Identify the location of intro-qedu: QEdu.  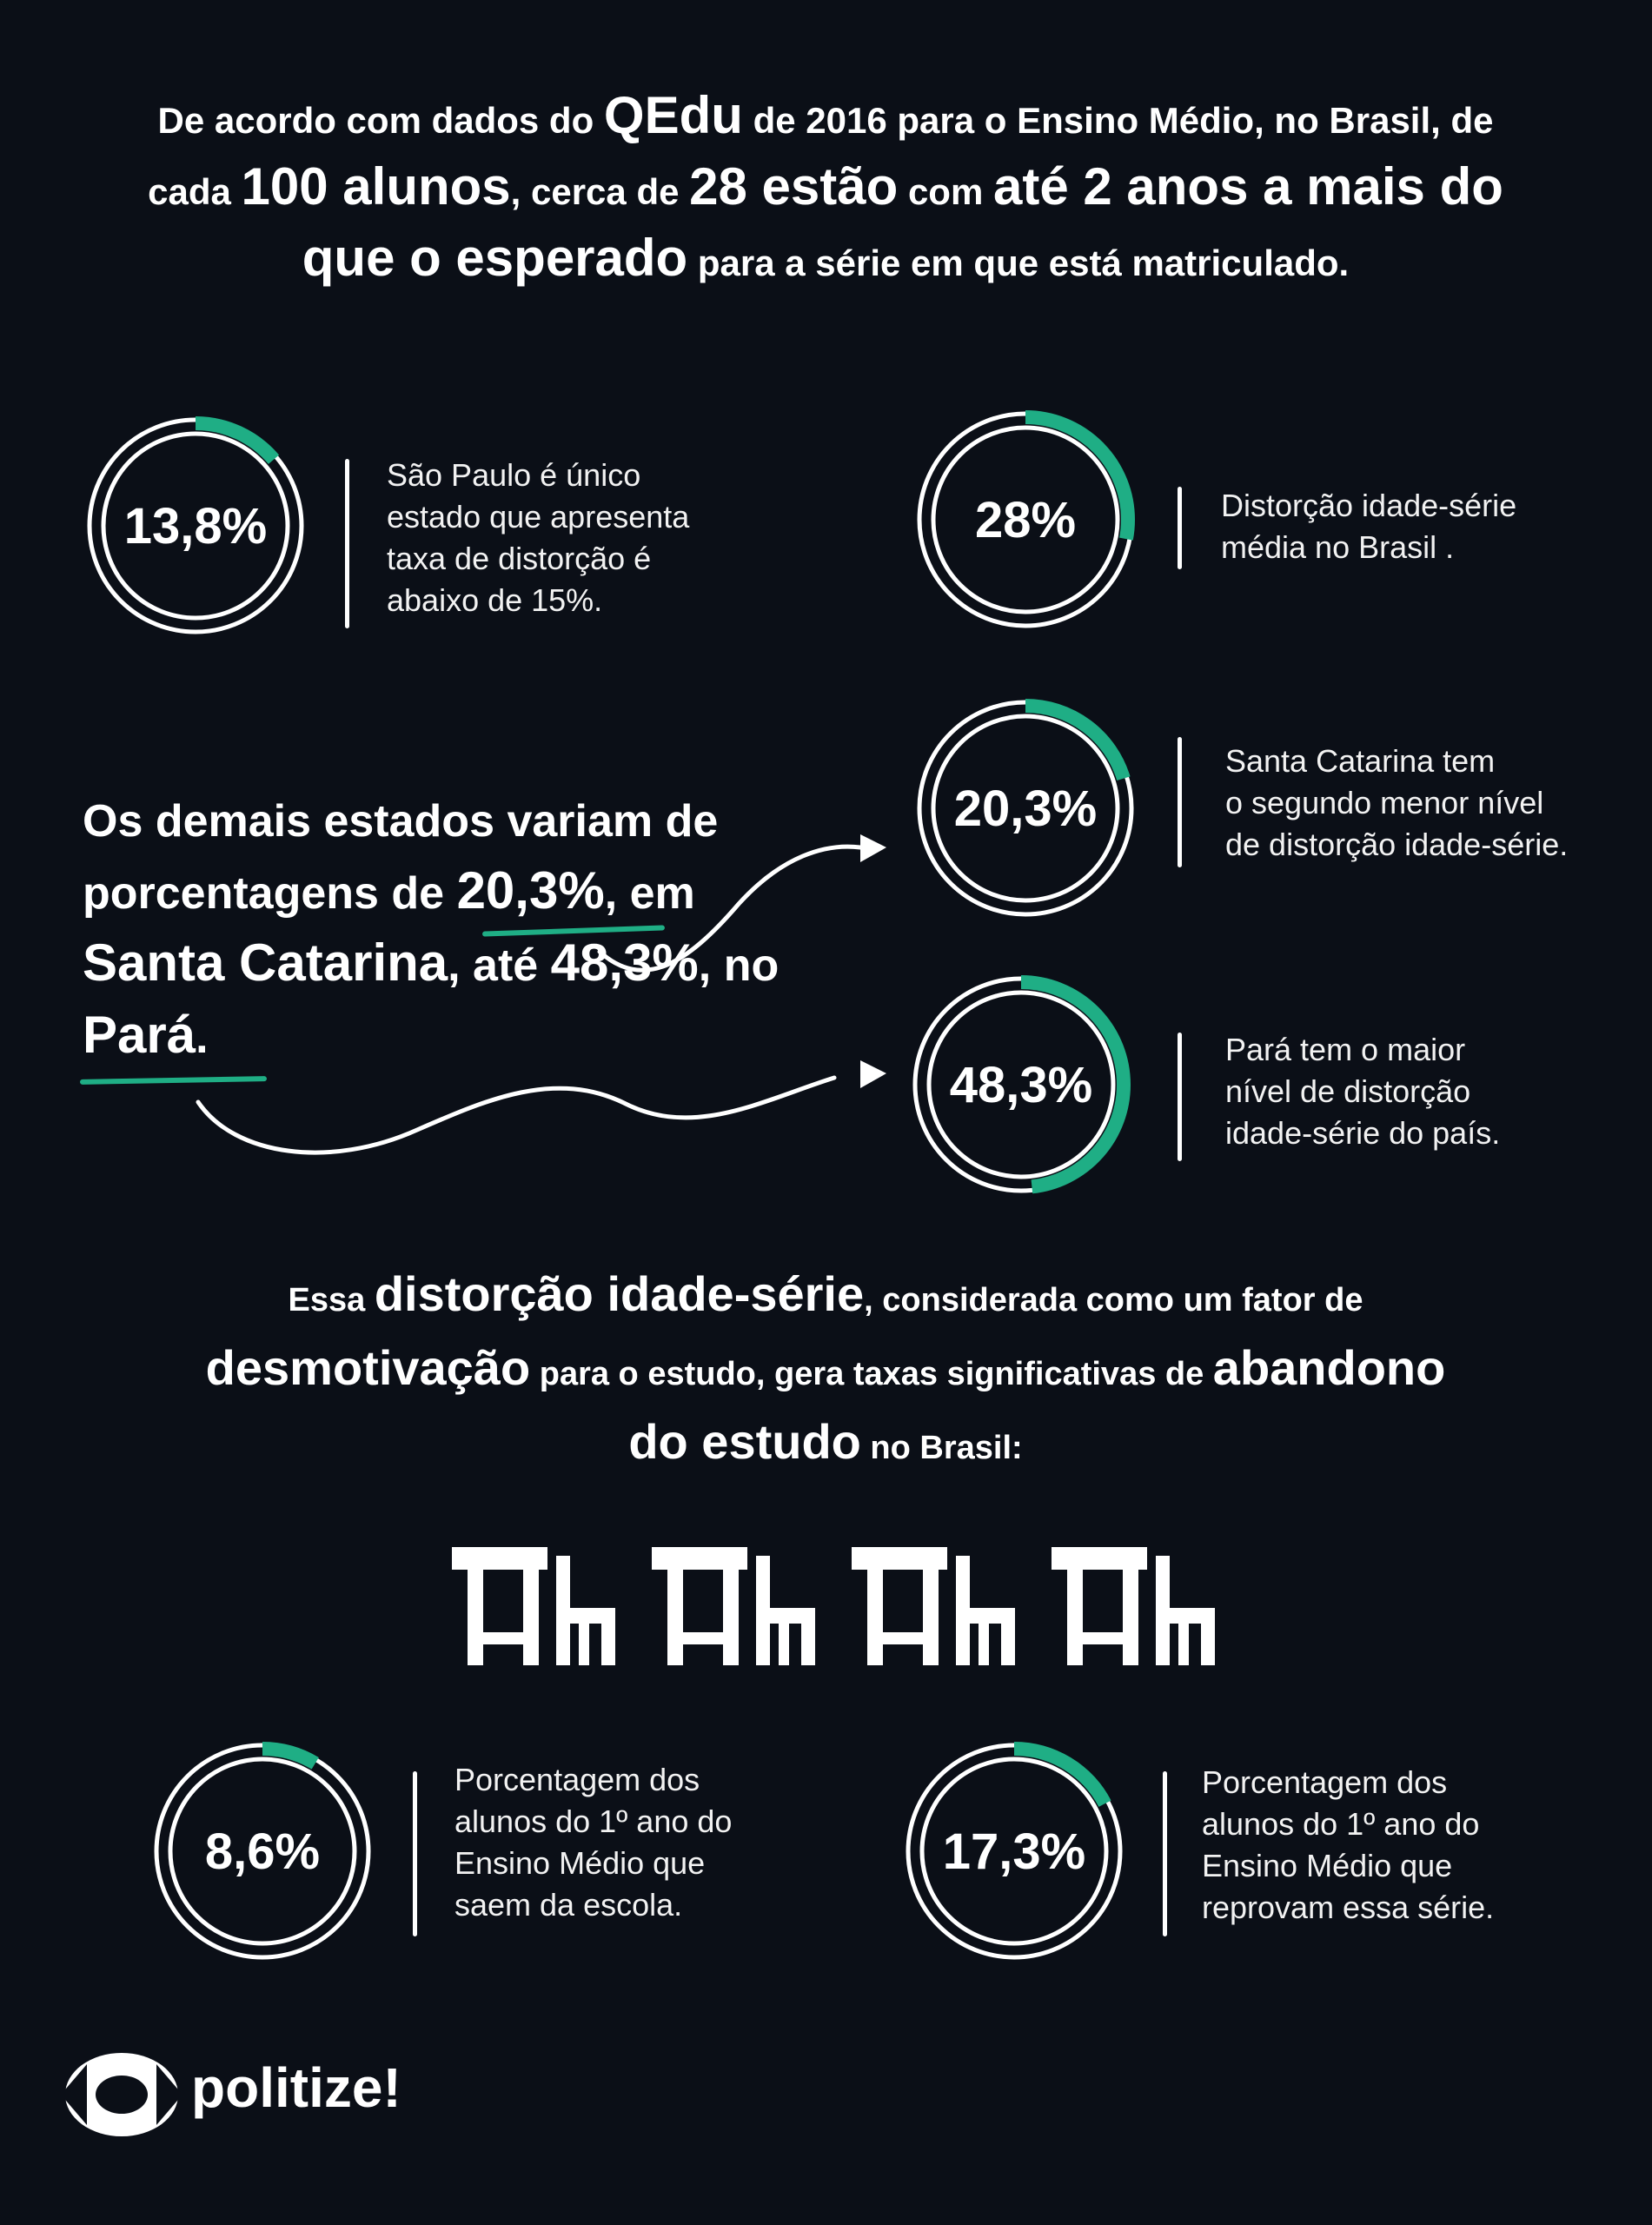
(673, 115).